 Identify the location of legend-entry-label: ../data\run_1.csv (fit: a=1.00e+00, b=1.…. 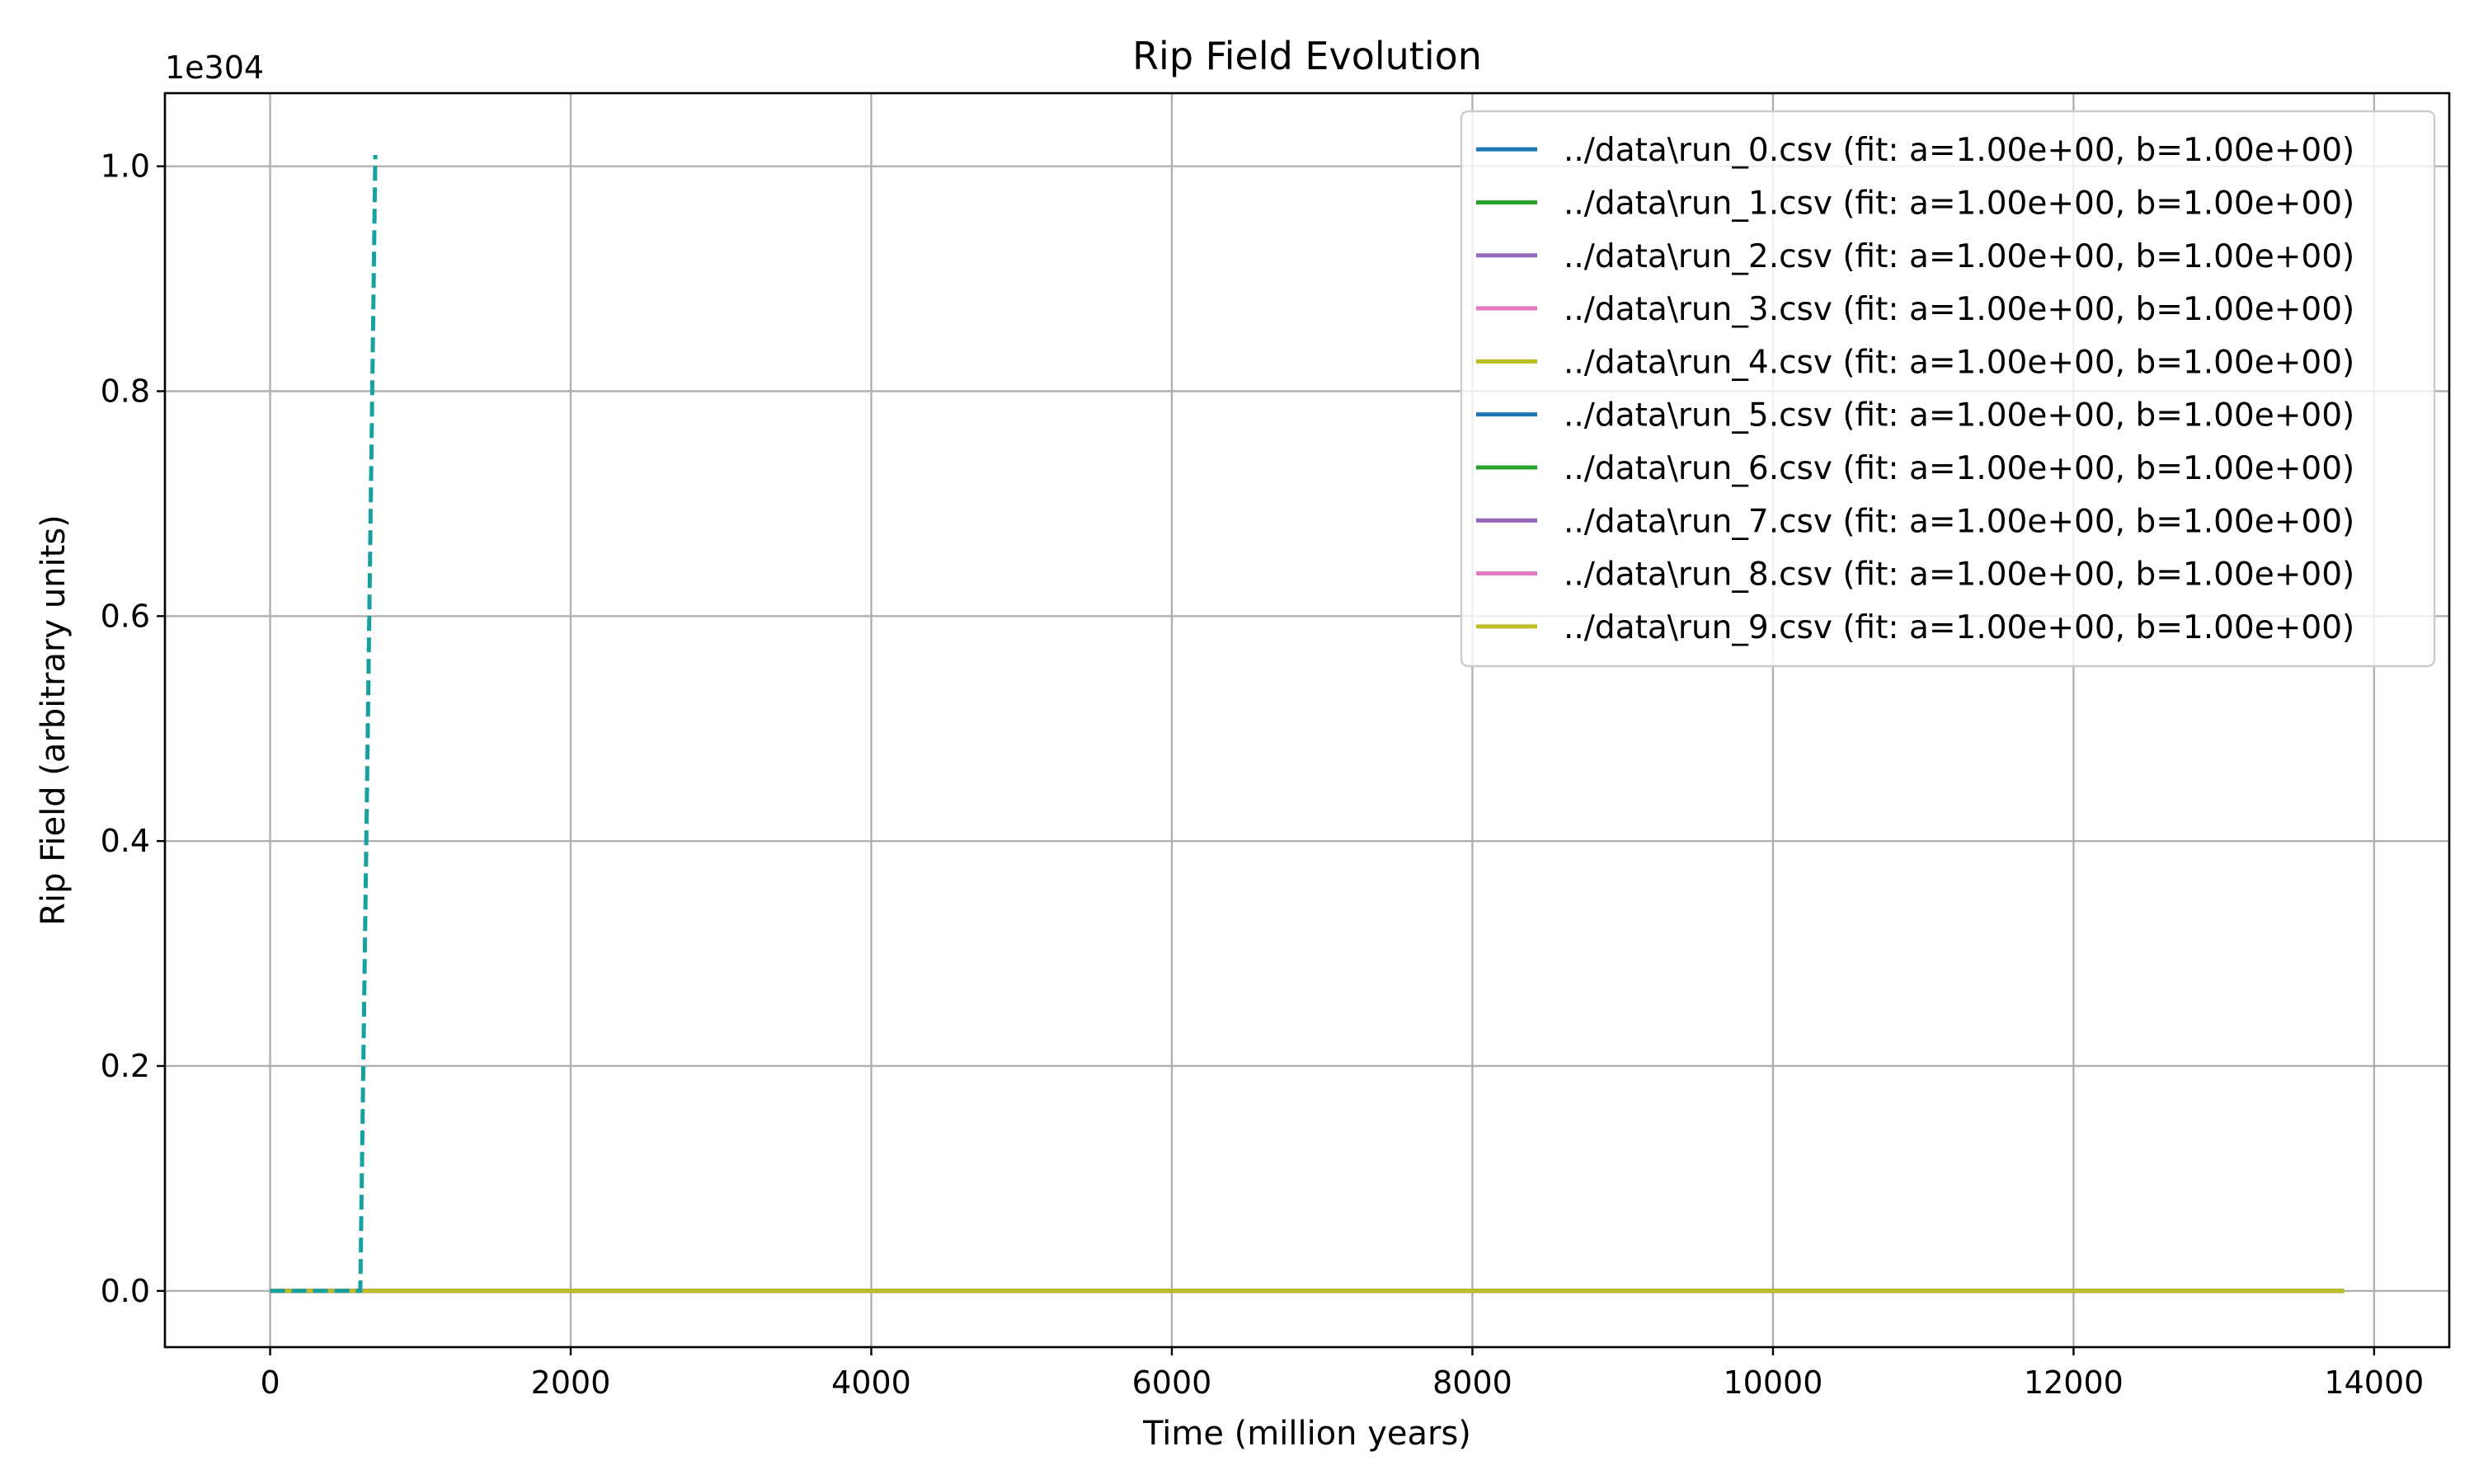
(1959, 203).